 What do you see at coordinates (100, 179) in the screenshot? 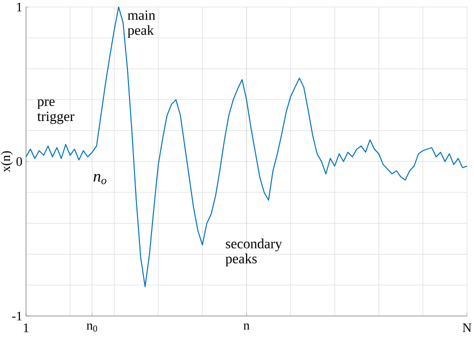
I see `annotation: n$_{o}$` at bounding box center [100, 179].